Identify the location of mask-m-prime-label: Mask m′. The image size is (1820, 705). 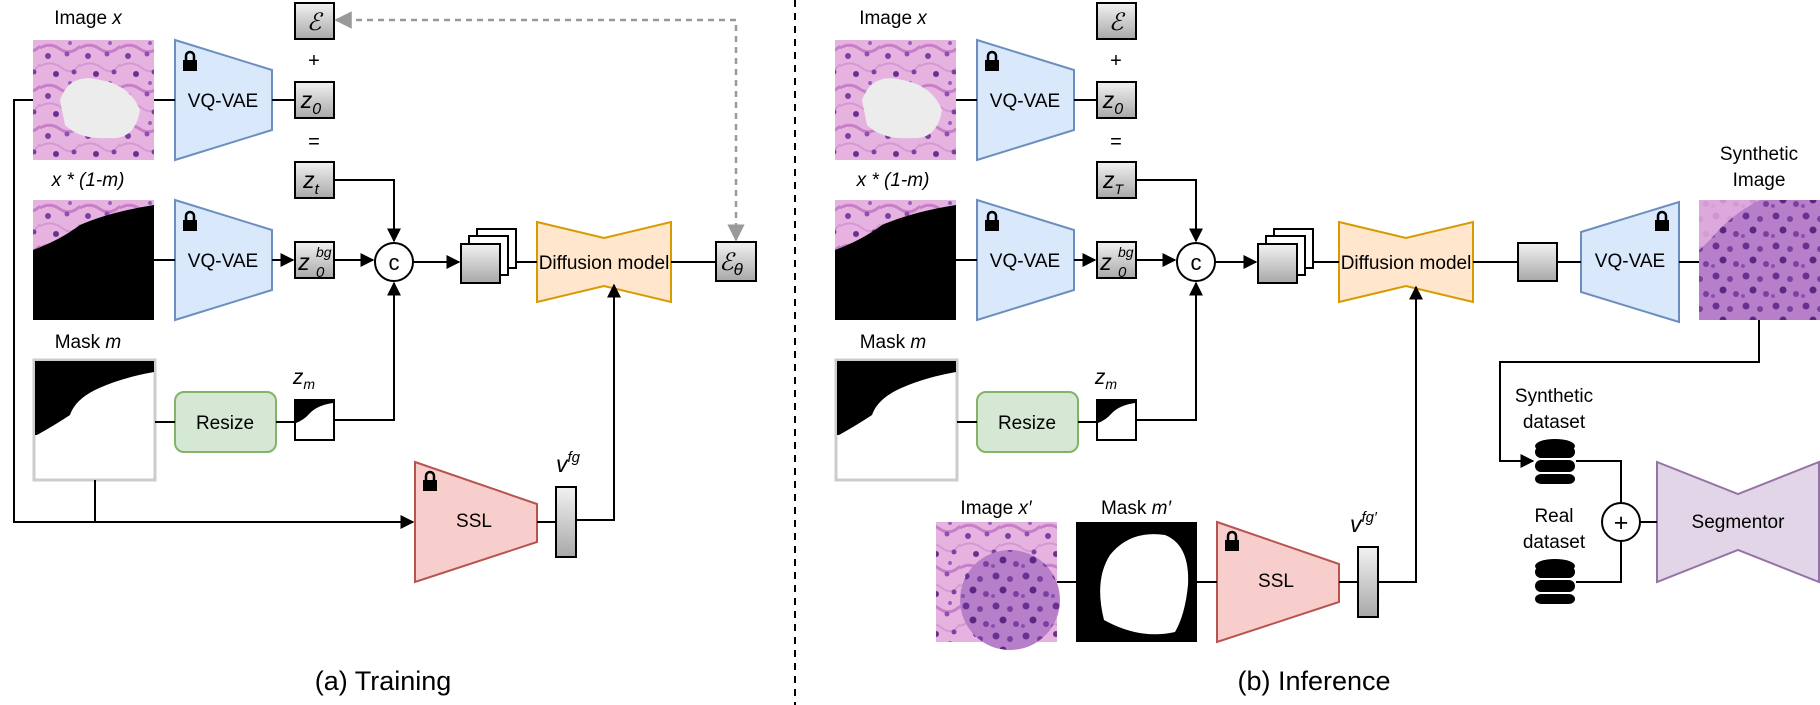
(1137, 508).